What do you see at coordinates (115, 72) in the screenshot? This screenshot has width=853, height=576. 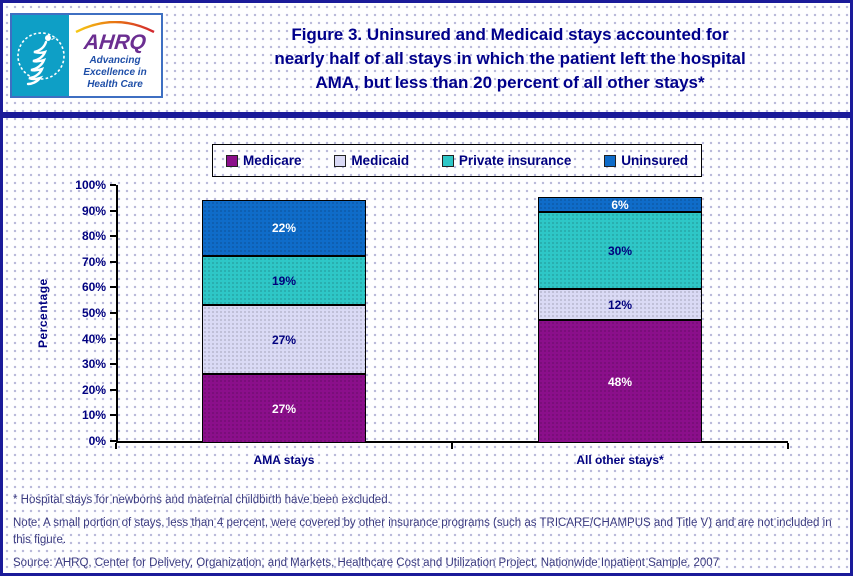 I see `logo-tagline: Advancing Excellence in Health Care` at bounding box center [115, 72].